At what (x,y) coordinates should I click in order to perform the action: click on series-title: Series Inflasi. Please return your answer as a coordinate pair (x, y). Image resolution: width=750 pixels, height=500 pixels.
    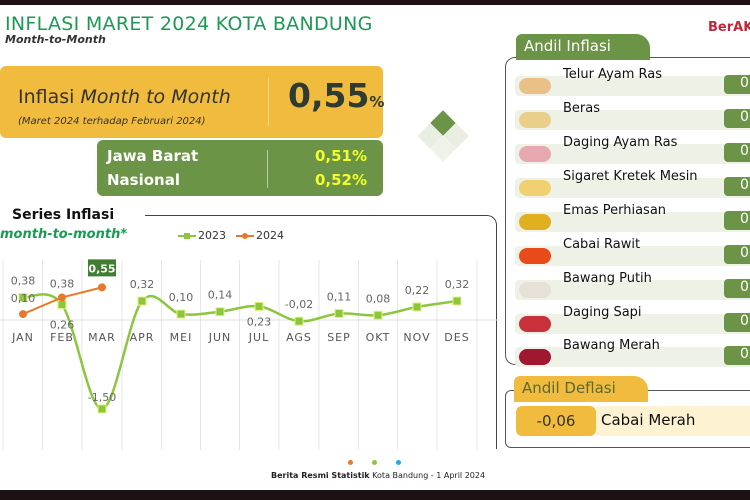
    Looking at the image, I should click on (63, 215).